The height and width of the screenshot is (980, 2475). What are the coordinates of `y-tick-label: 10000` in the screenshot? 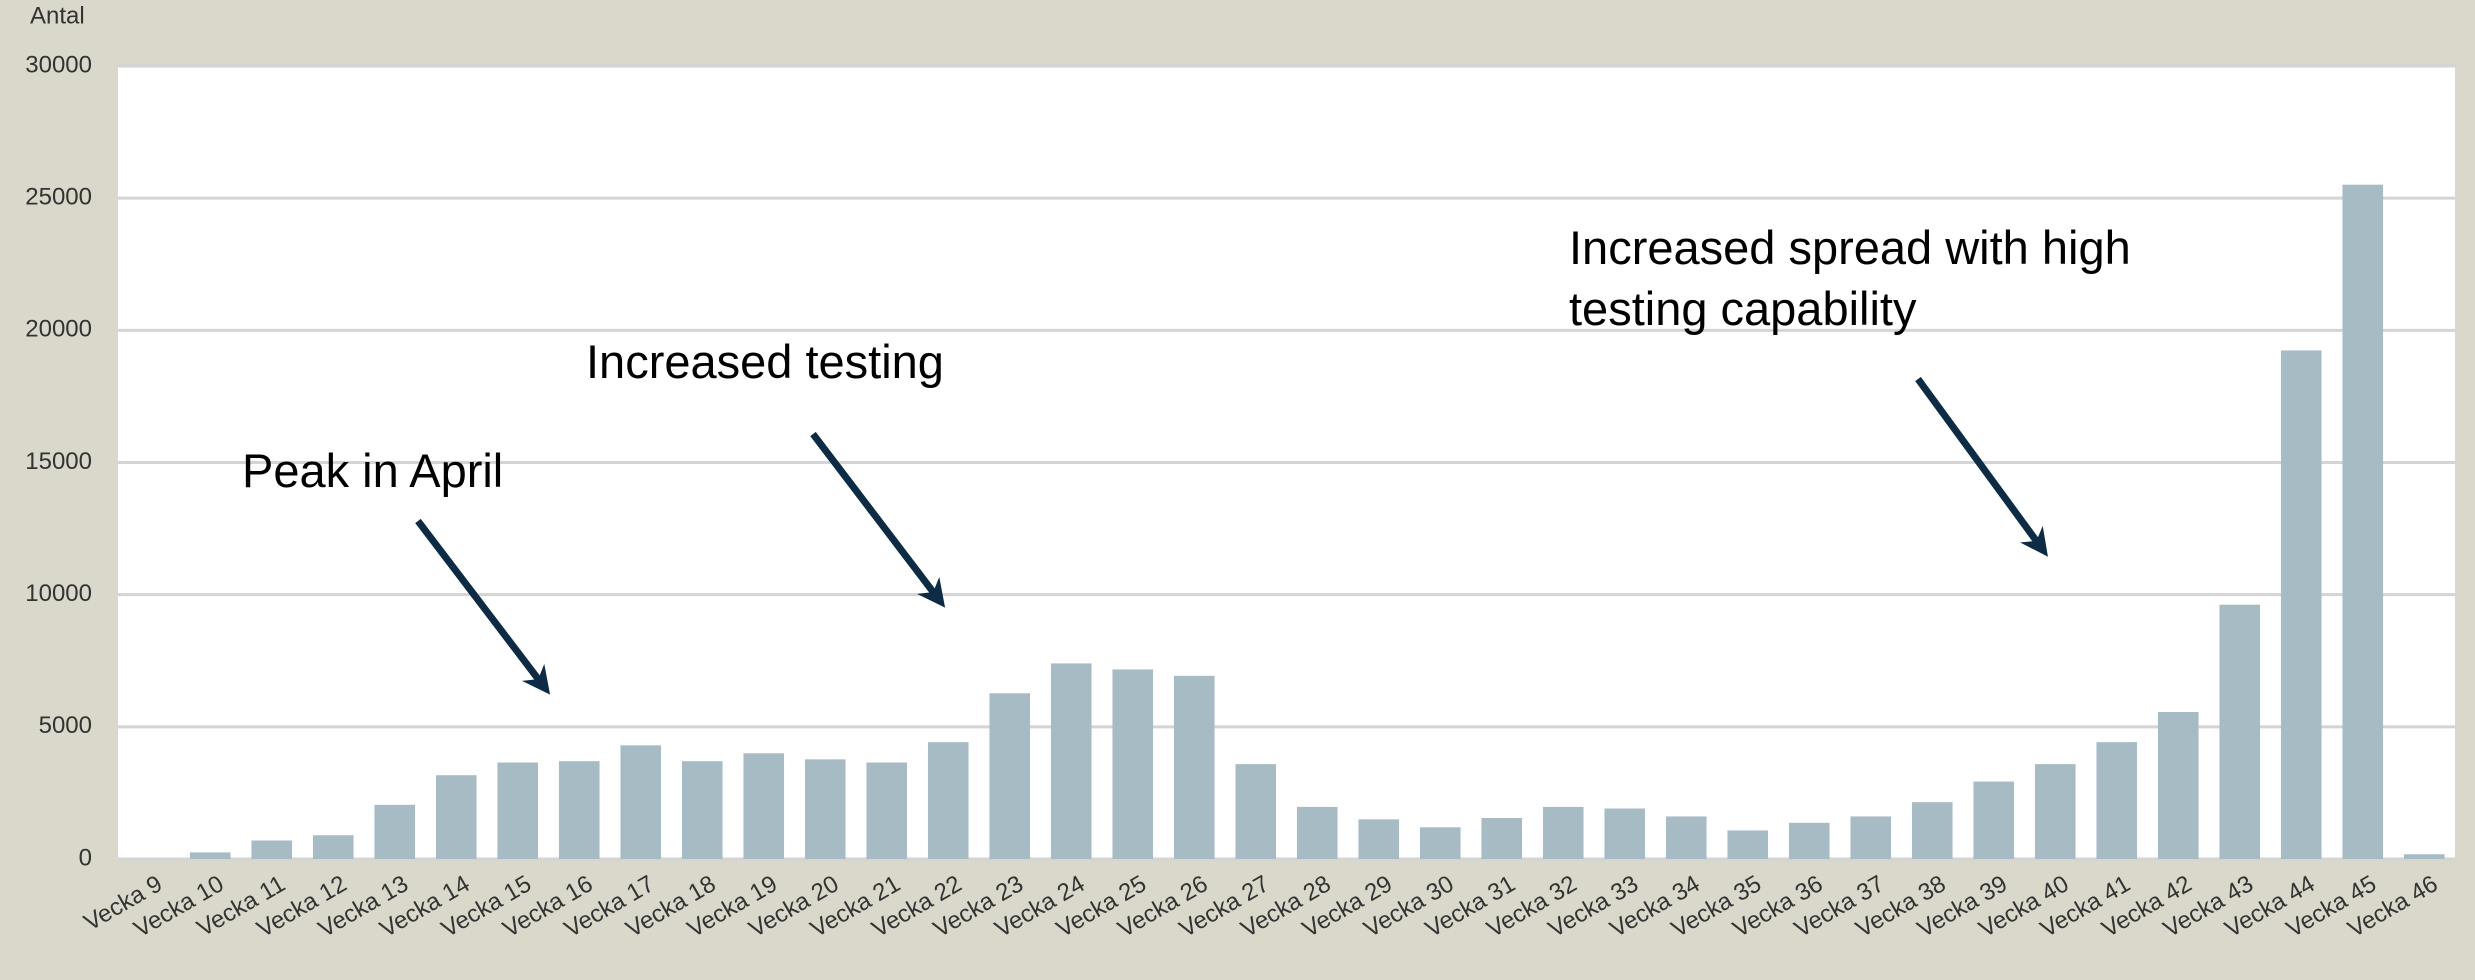 It's located at (58, 593).